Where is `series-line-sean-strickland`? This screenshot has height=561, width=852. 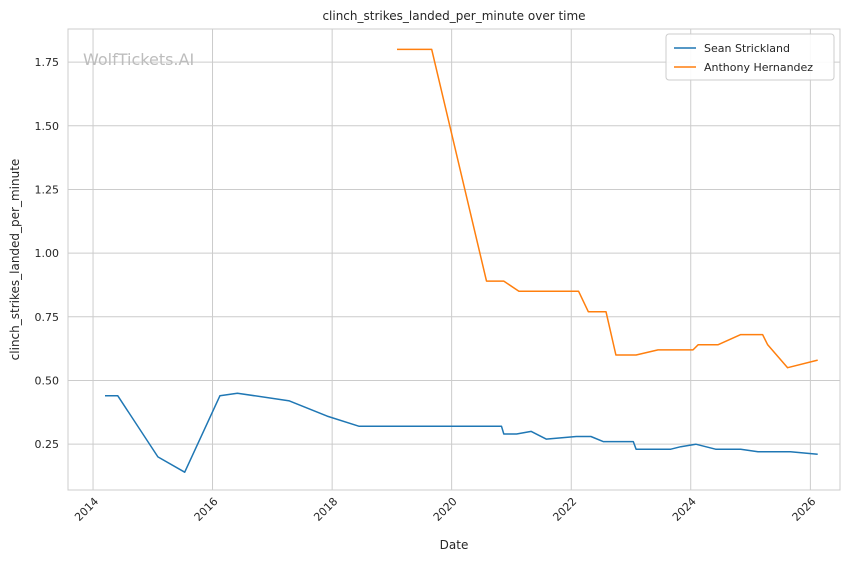
series-line-sean-strickland is located at coordinates (461, 432).